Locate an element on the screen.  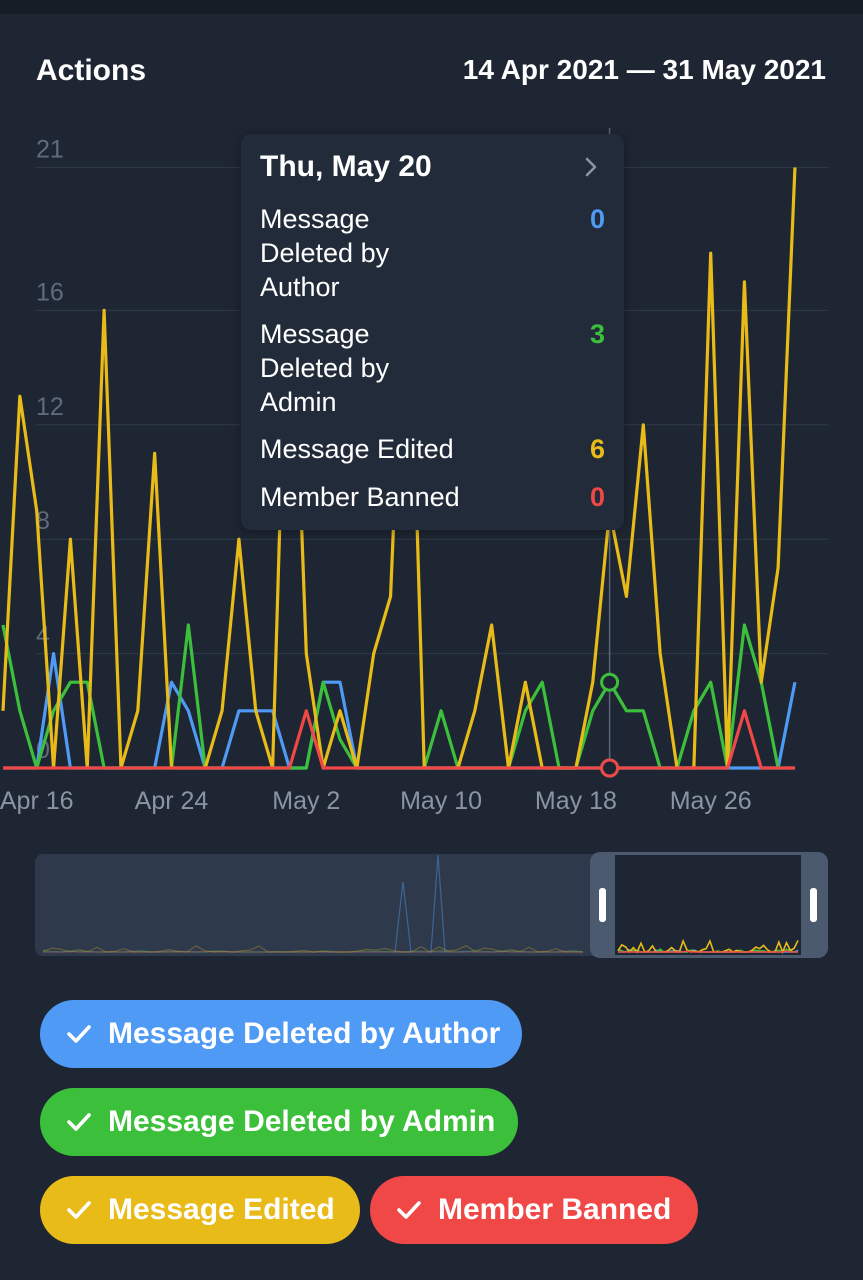
tooltip-row-message-edited: Message Edited 6 is located at coordinates (432, 449).